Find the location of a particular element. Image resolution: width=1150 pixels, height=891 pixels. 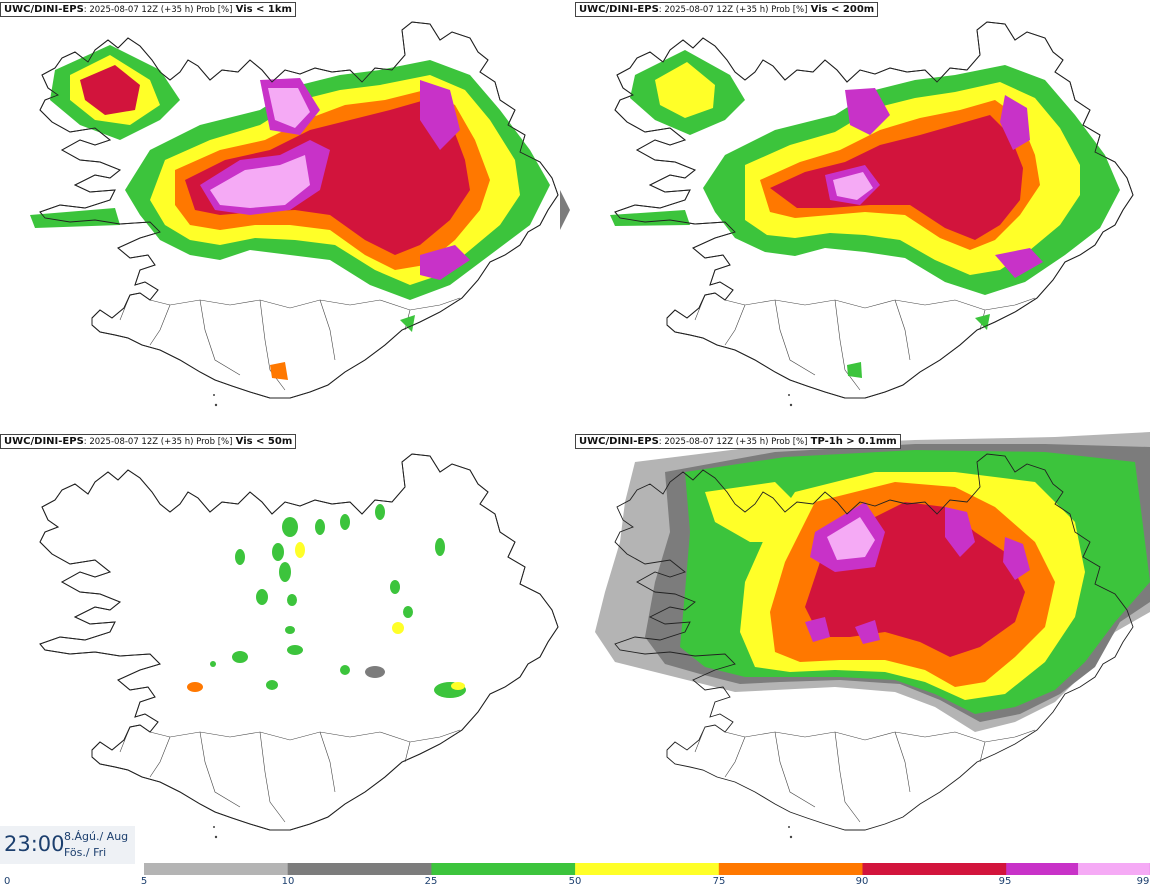

colorbar-label: 5 is located at coordinates (144, 881).